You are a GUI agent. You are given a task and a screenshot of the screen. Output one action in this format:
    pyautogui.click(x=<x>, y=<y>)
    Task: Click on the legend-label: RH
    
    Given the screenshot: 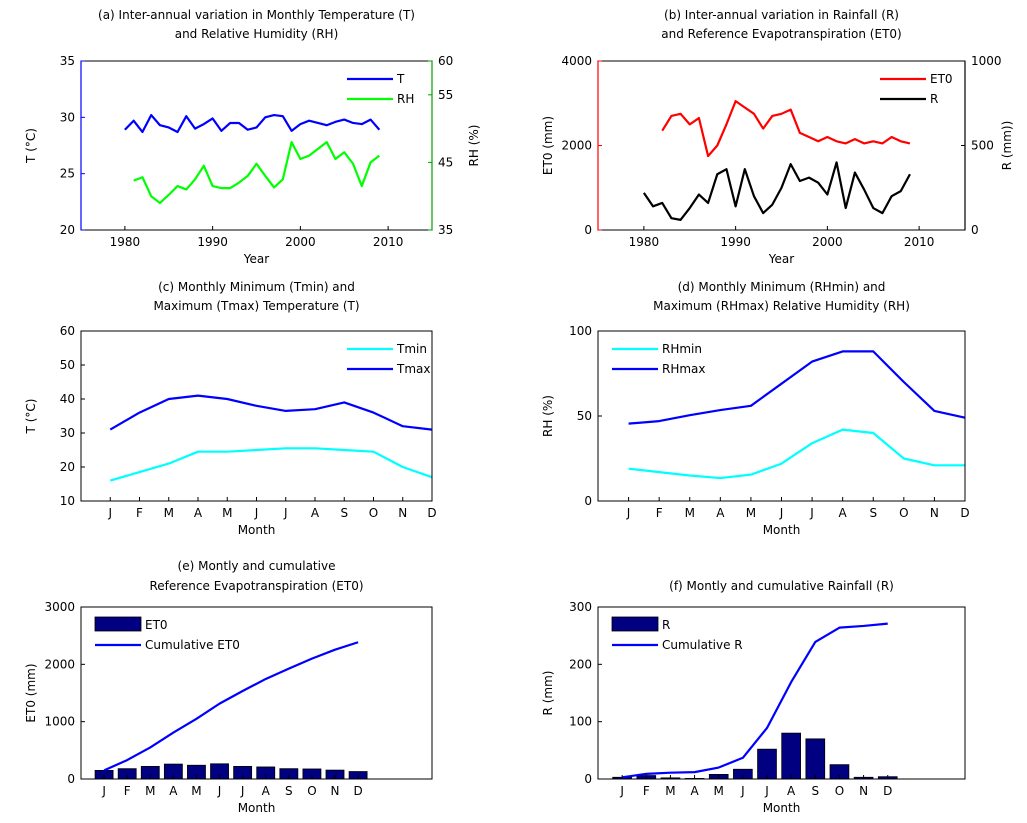 What is the action you would take?
    pyautogui.click(x=405, y=99)
    